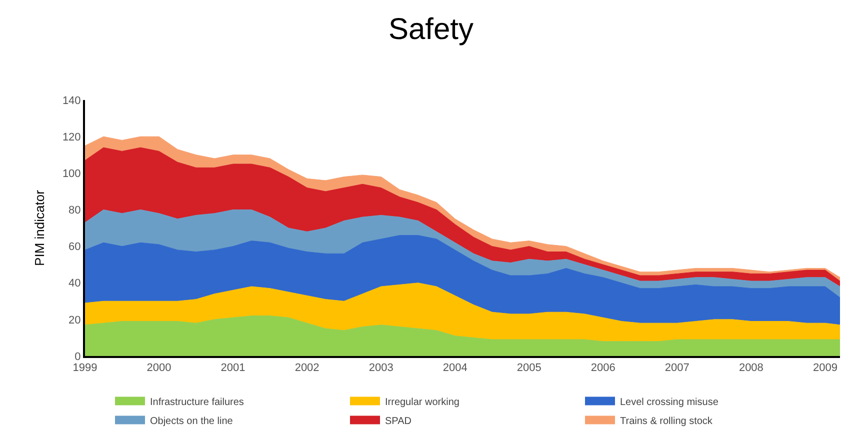 The image size is (862, 447). Describe the element at coordinates (159, 368) in the screenshot. I see `x-tick-label: 2000` at that location.